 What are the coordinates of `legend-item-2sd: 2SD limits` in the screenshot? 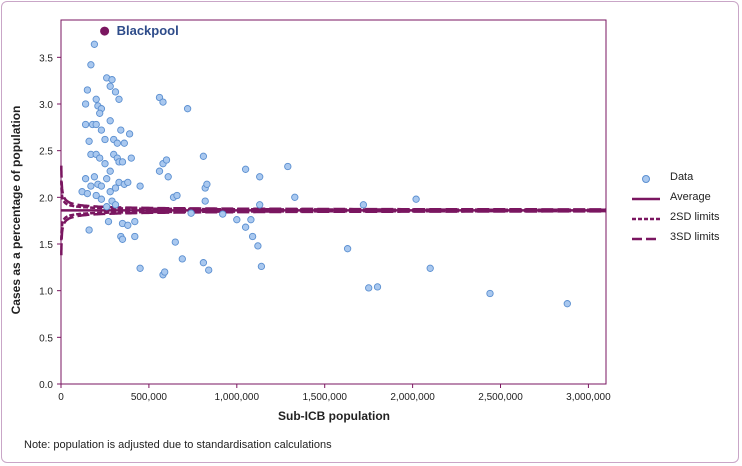 It's located at (684, 220).